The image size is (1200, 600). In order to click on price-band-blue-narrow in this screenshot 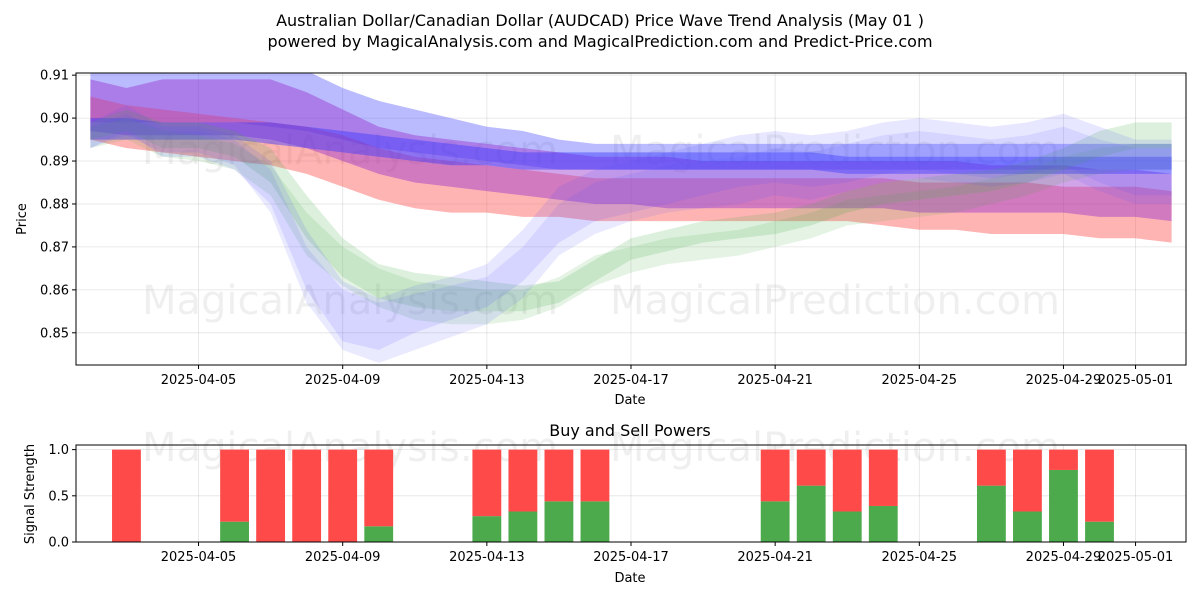, I will do `click(631, 146)`.